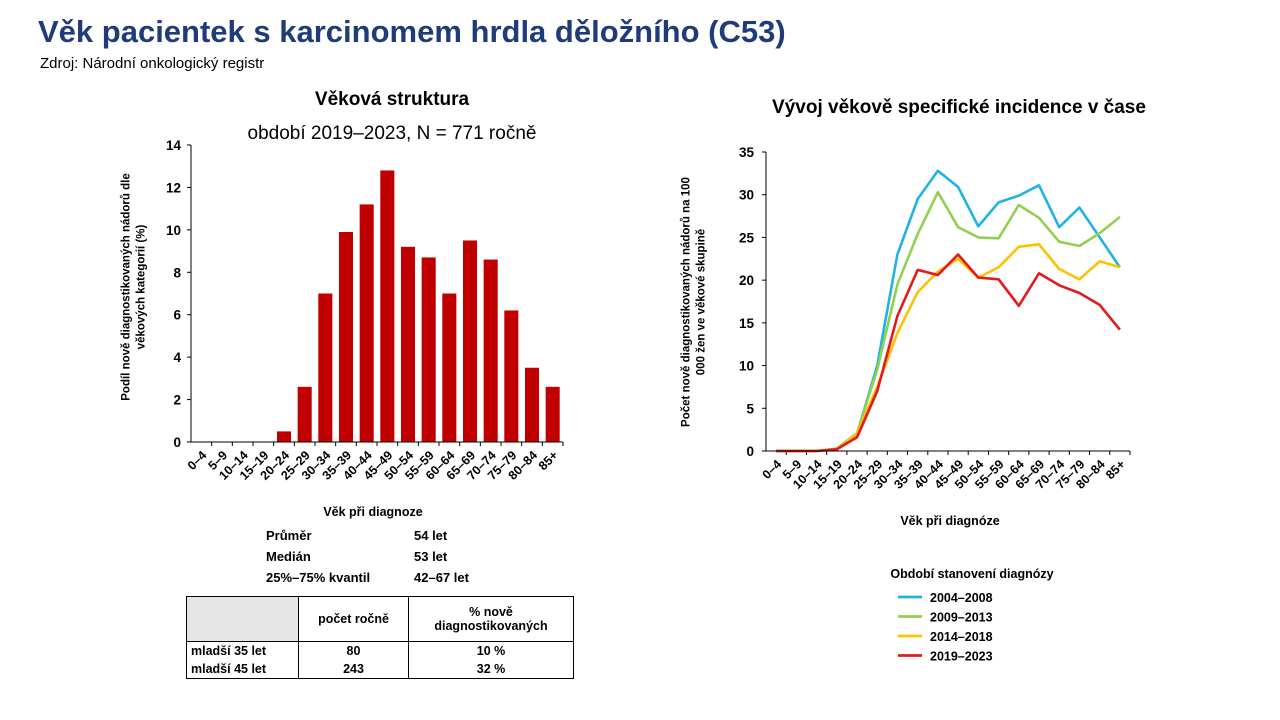 The image size is (1280, 720). I want to click on source-note: Zdroj: Národní onkologický registr, so click(152, 63).